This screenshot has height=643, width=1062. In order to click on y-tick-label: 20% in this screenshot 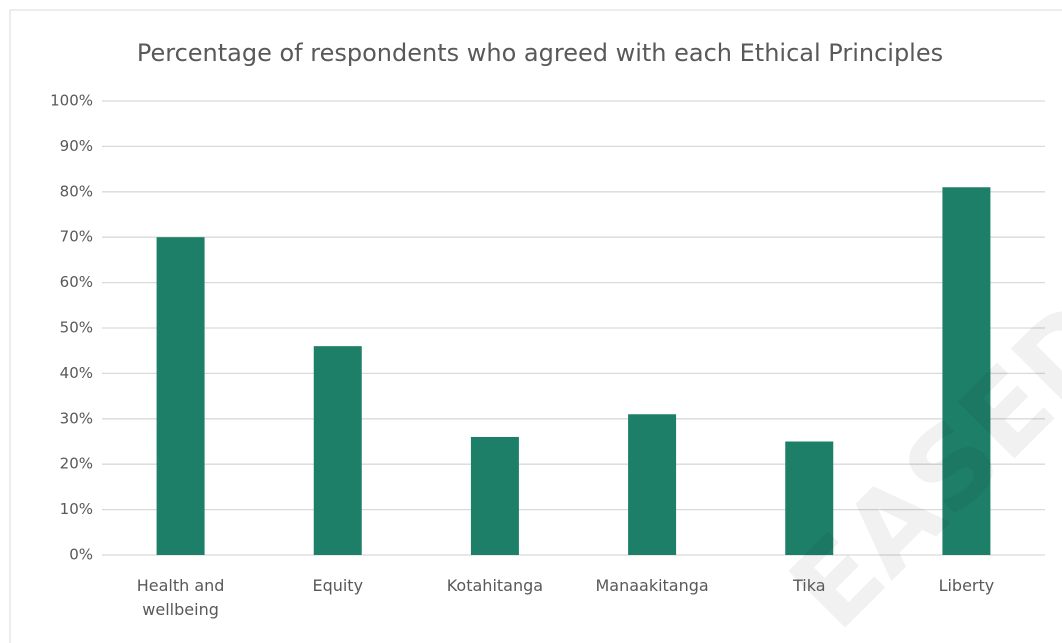, I will do `click(76, 464)`.